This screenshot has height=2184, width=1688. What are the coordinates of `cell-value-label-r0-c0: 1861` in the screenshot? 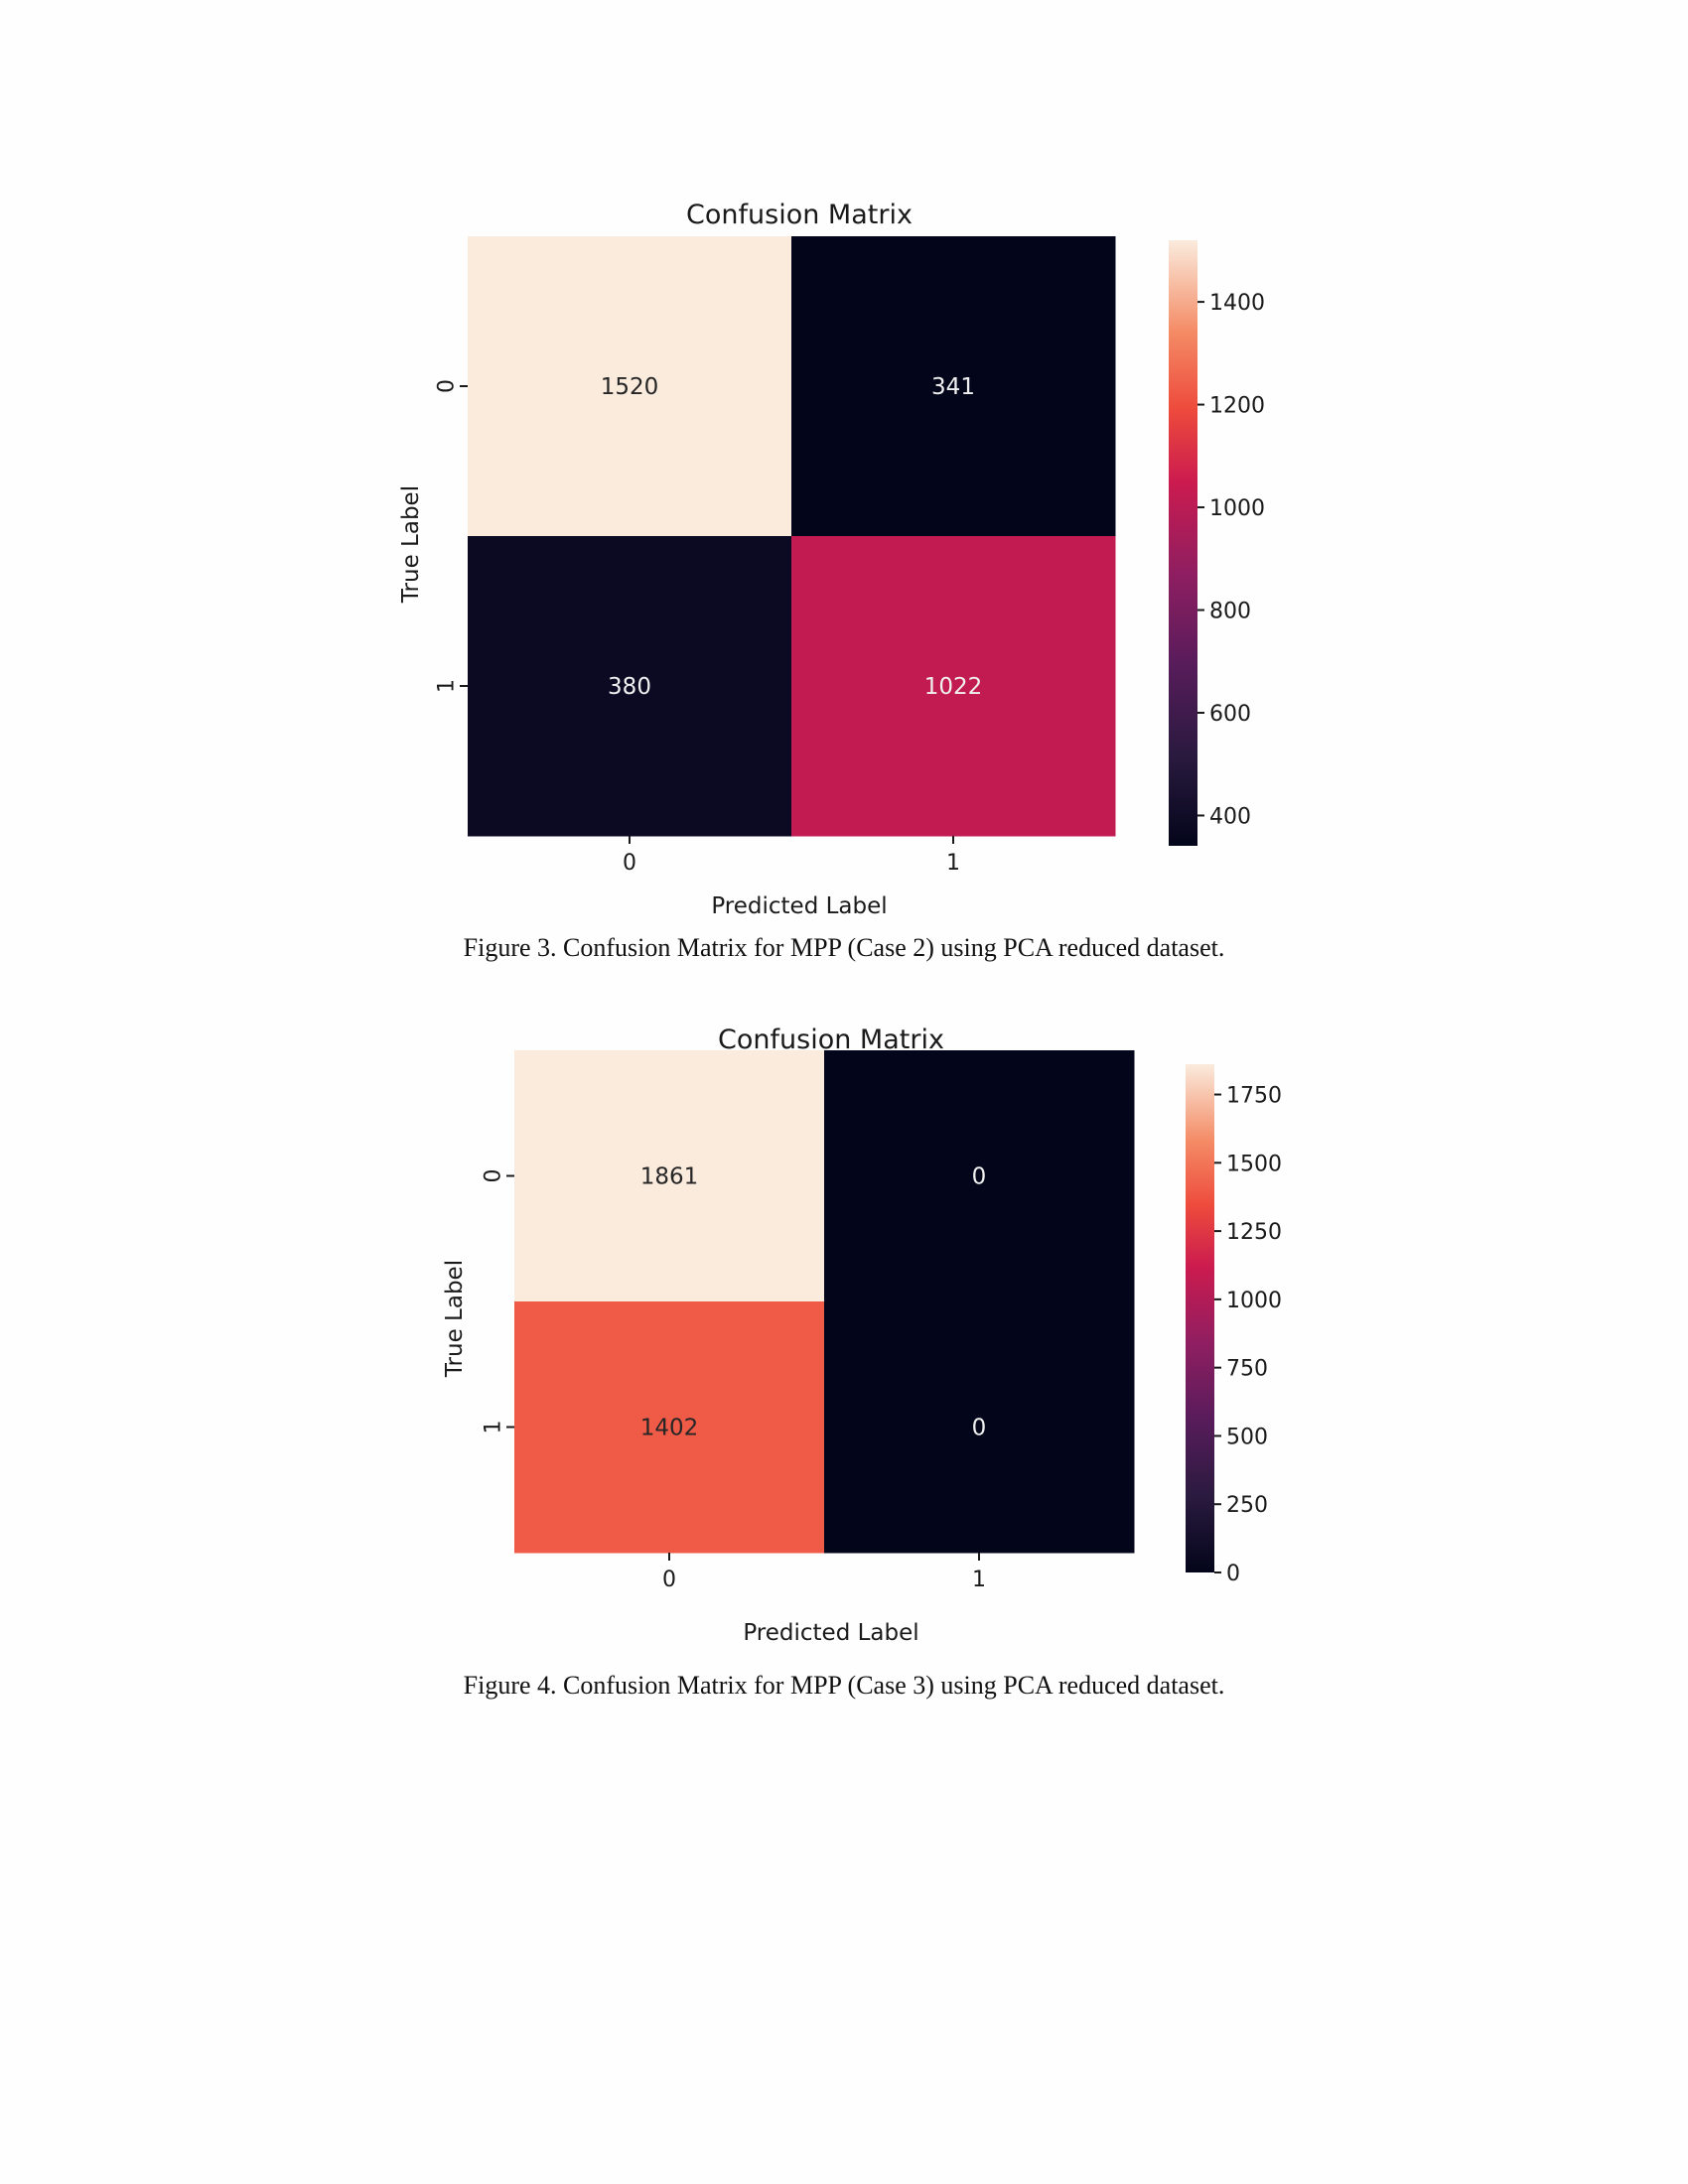 It's located at (669, 1177).